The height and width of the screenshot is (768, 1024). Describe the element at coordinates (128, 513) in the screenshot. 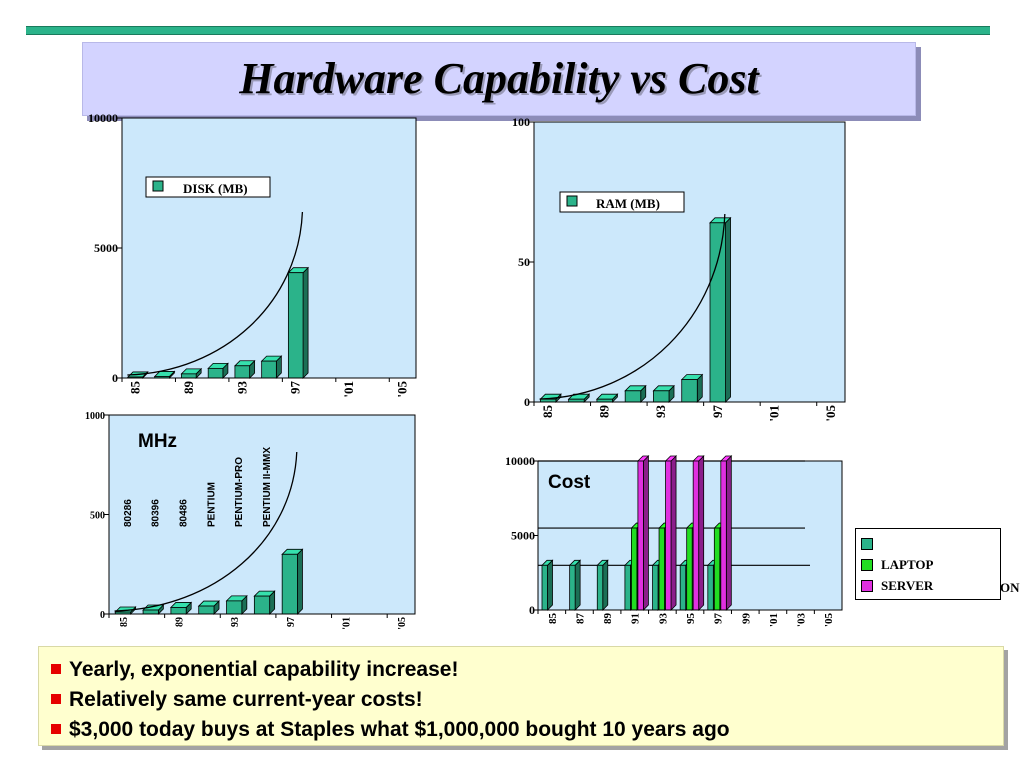

I see `cpu-annotation: 80286` at that location.